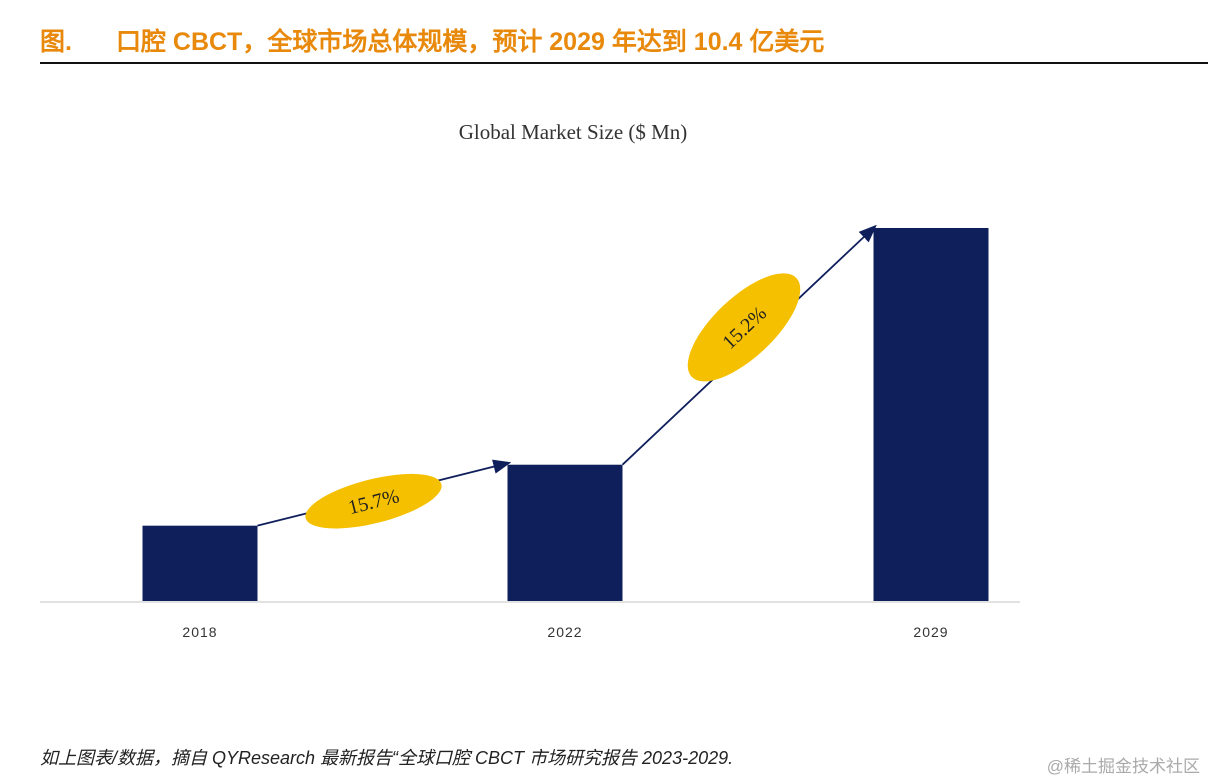 Image resolution: width=1208 pixels, height=780 pixels. What do you see at coordinates (931, 414) in the screenshot?
I see `bar-2029` at bounding box center [931, 414].